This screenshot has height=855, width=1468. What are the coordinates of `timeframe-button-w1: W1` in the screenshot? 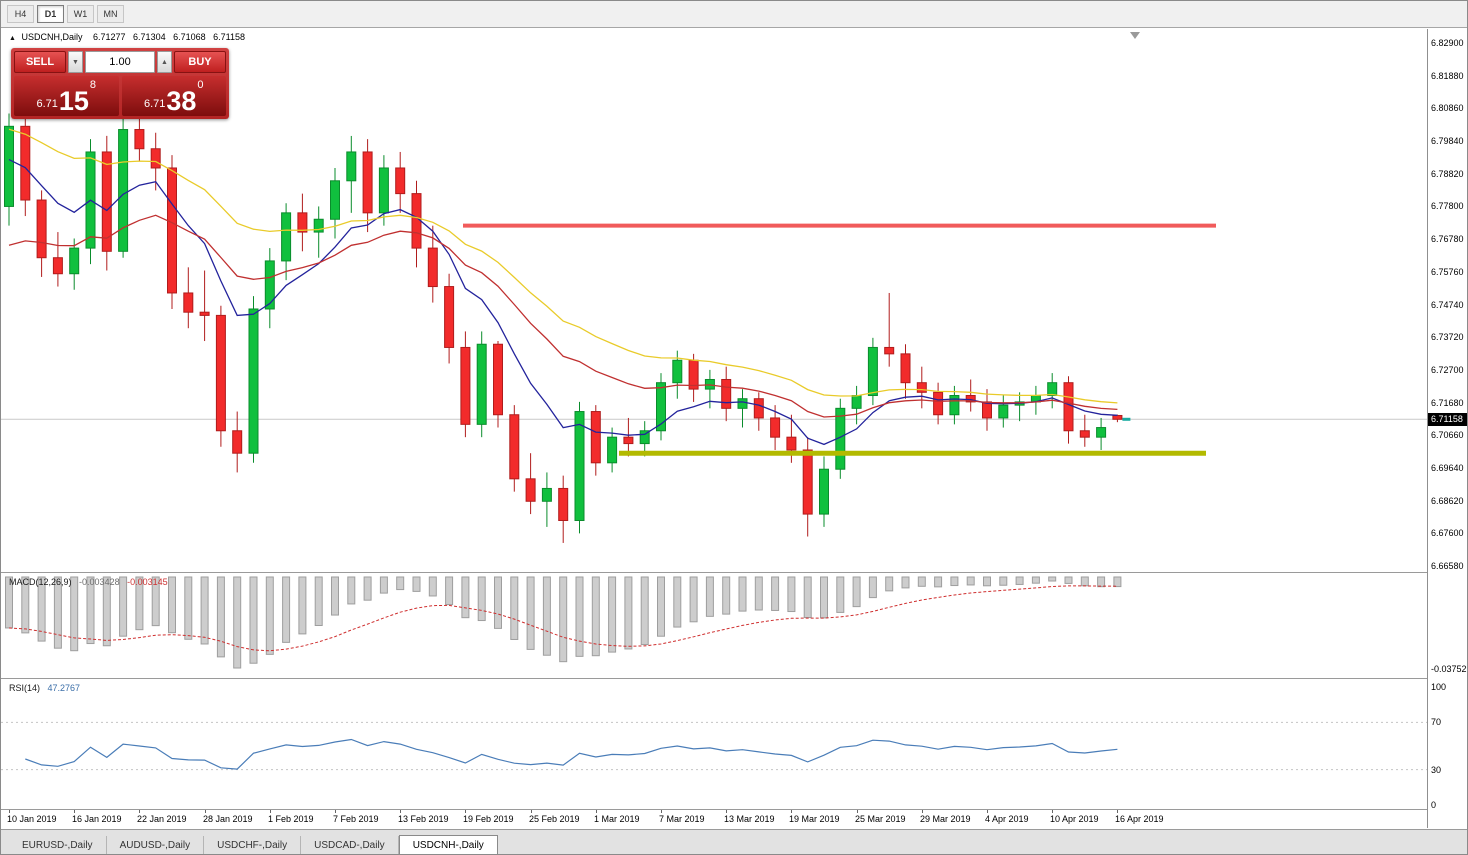 It's located at (80, 14).